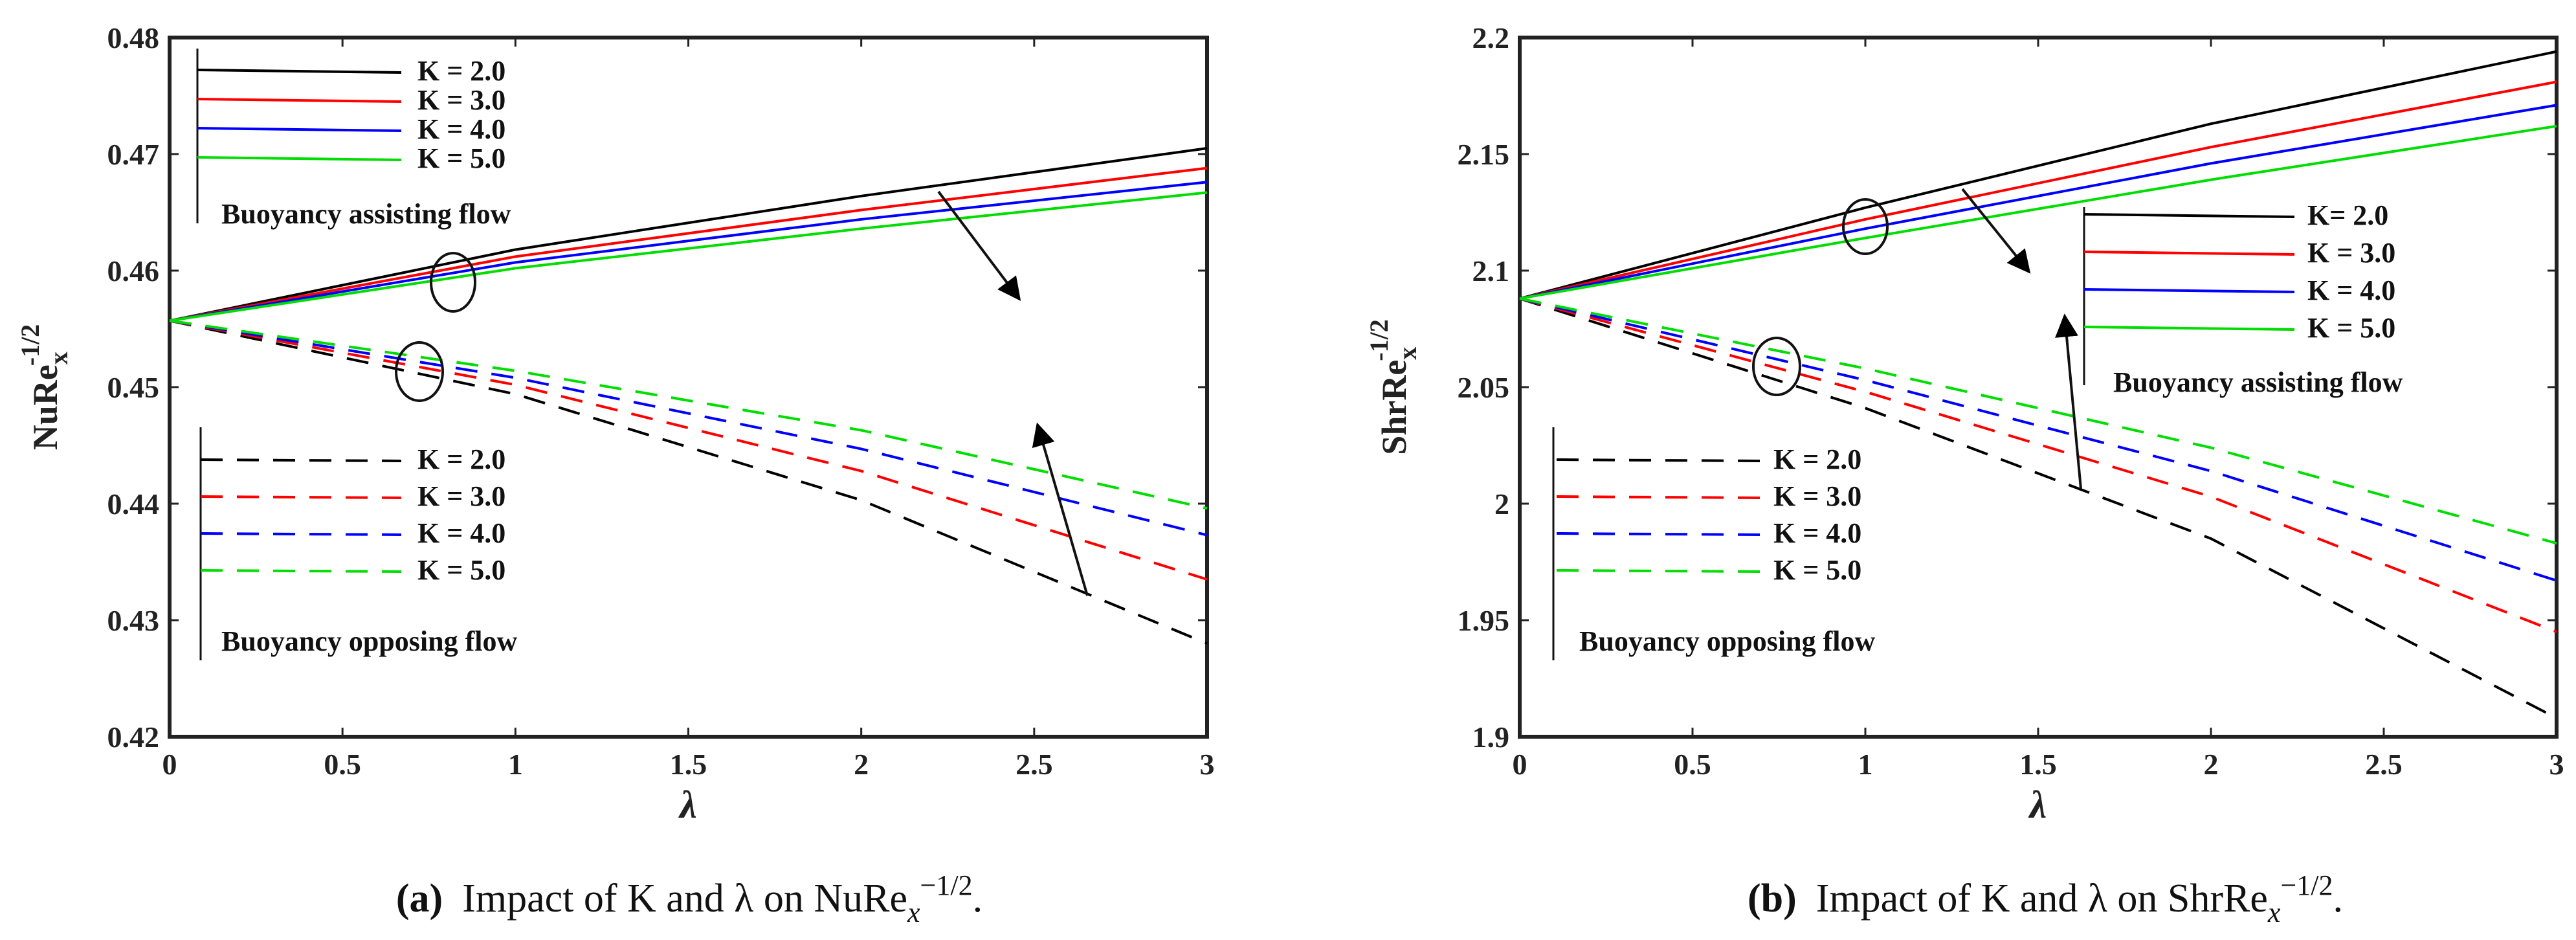  I want to click on x-tick-label: 1, so click(515, 764).